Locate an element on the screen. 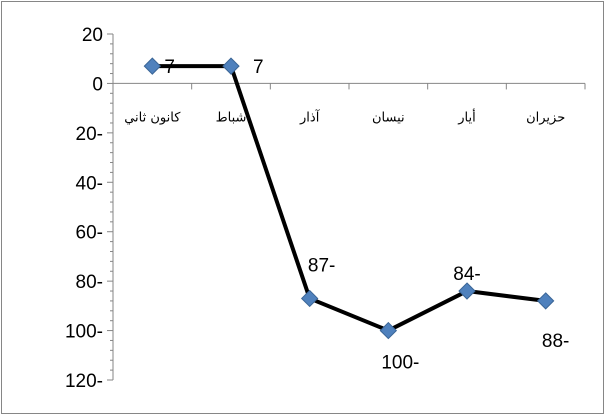  x-tick-label: نيسان is located at coordinates (388, 117).